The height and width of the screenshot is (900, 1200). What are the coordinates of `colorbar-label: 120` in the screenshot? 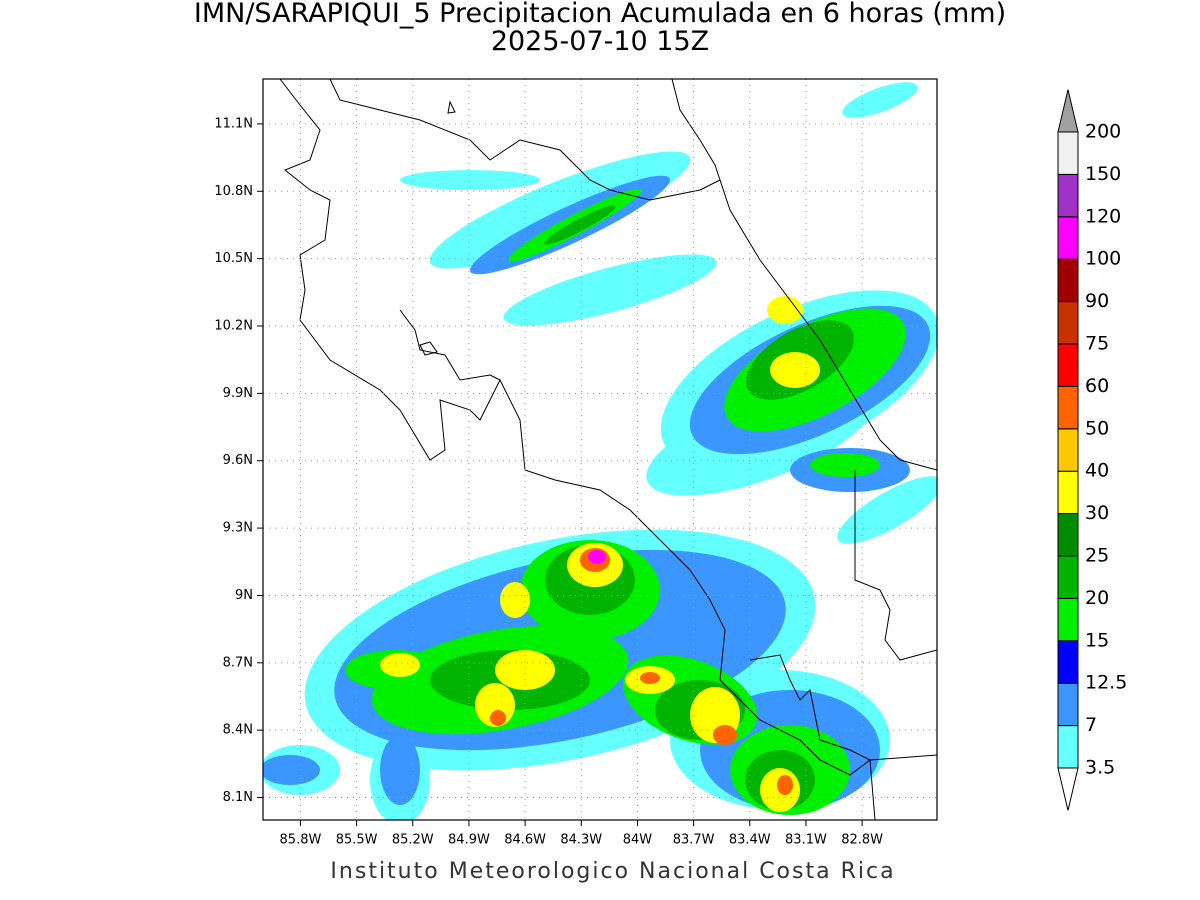 It's located at (1103, 216).